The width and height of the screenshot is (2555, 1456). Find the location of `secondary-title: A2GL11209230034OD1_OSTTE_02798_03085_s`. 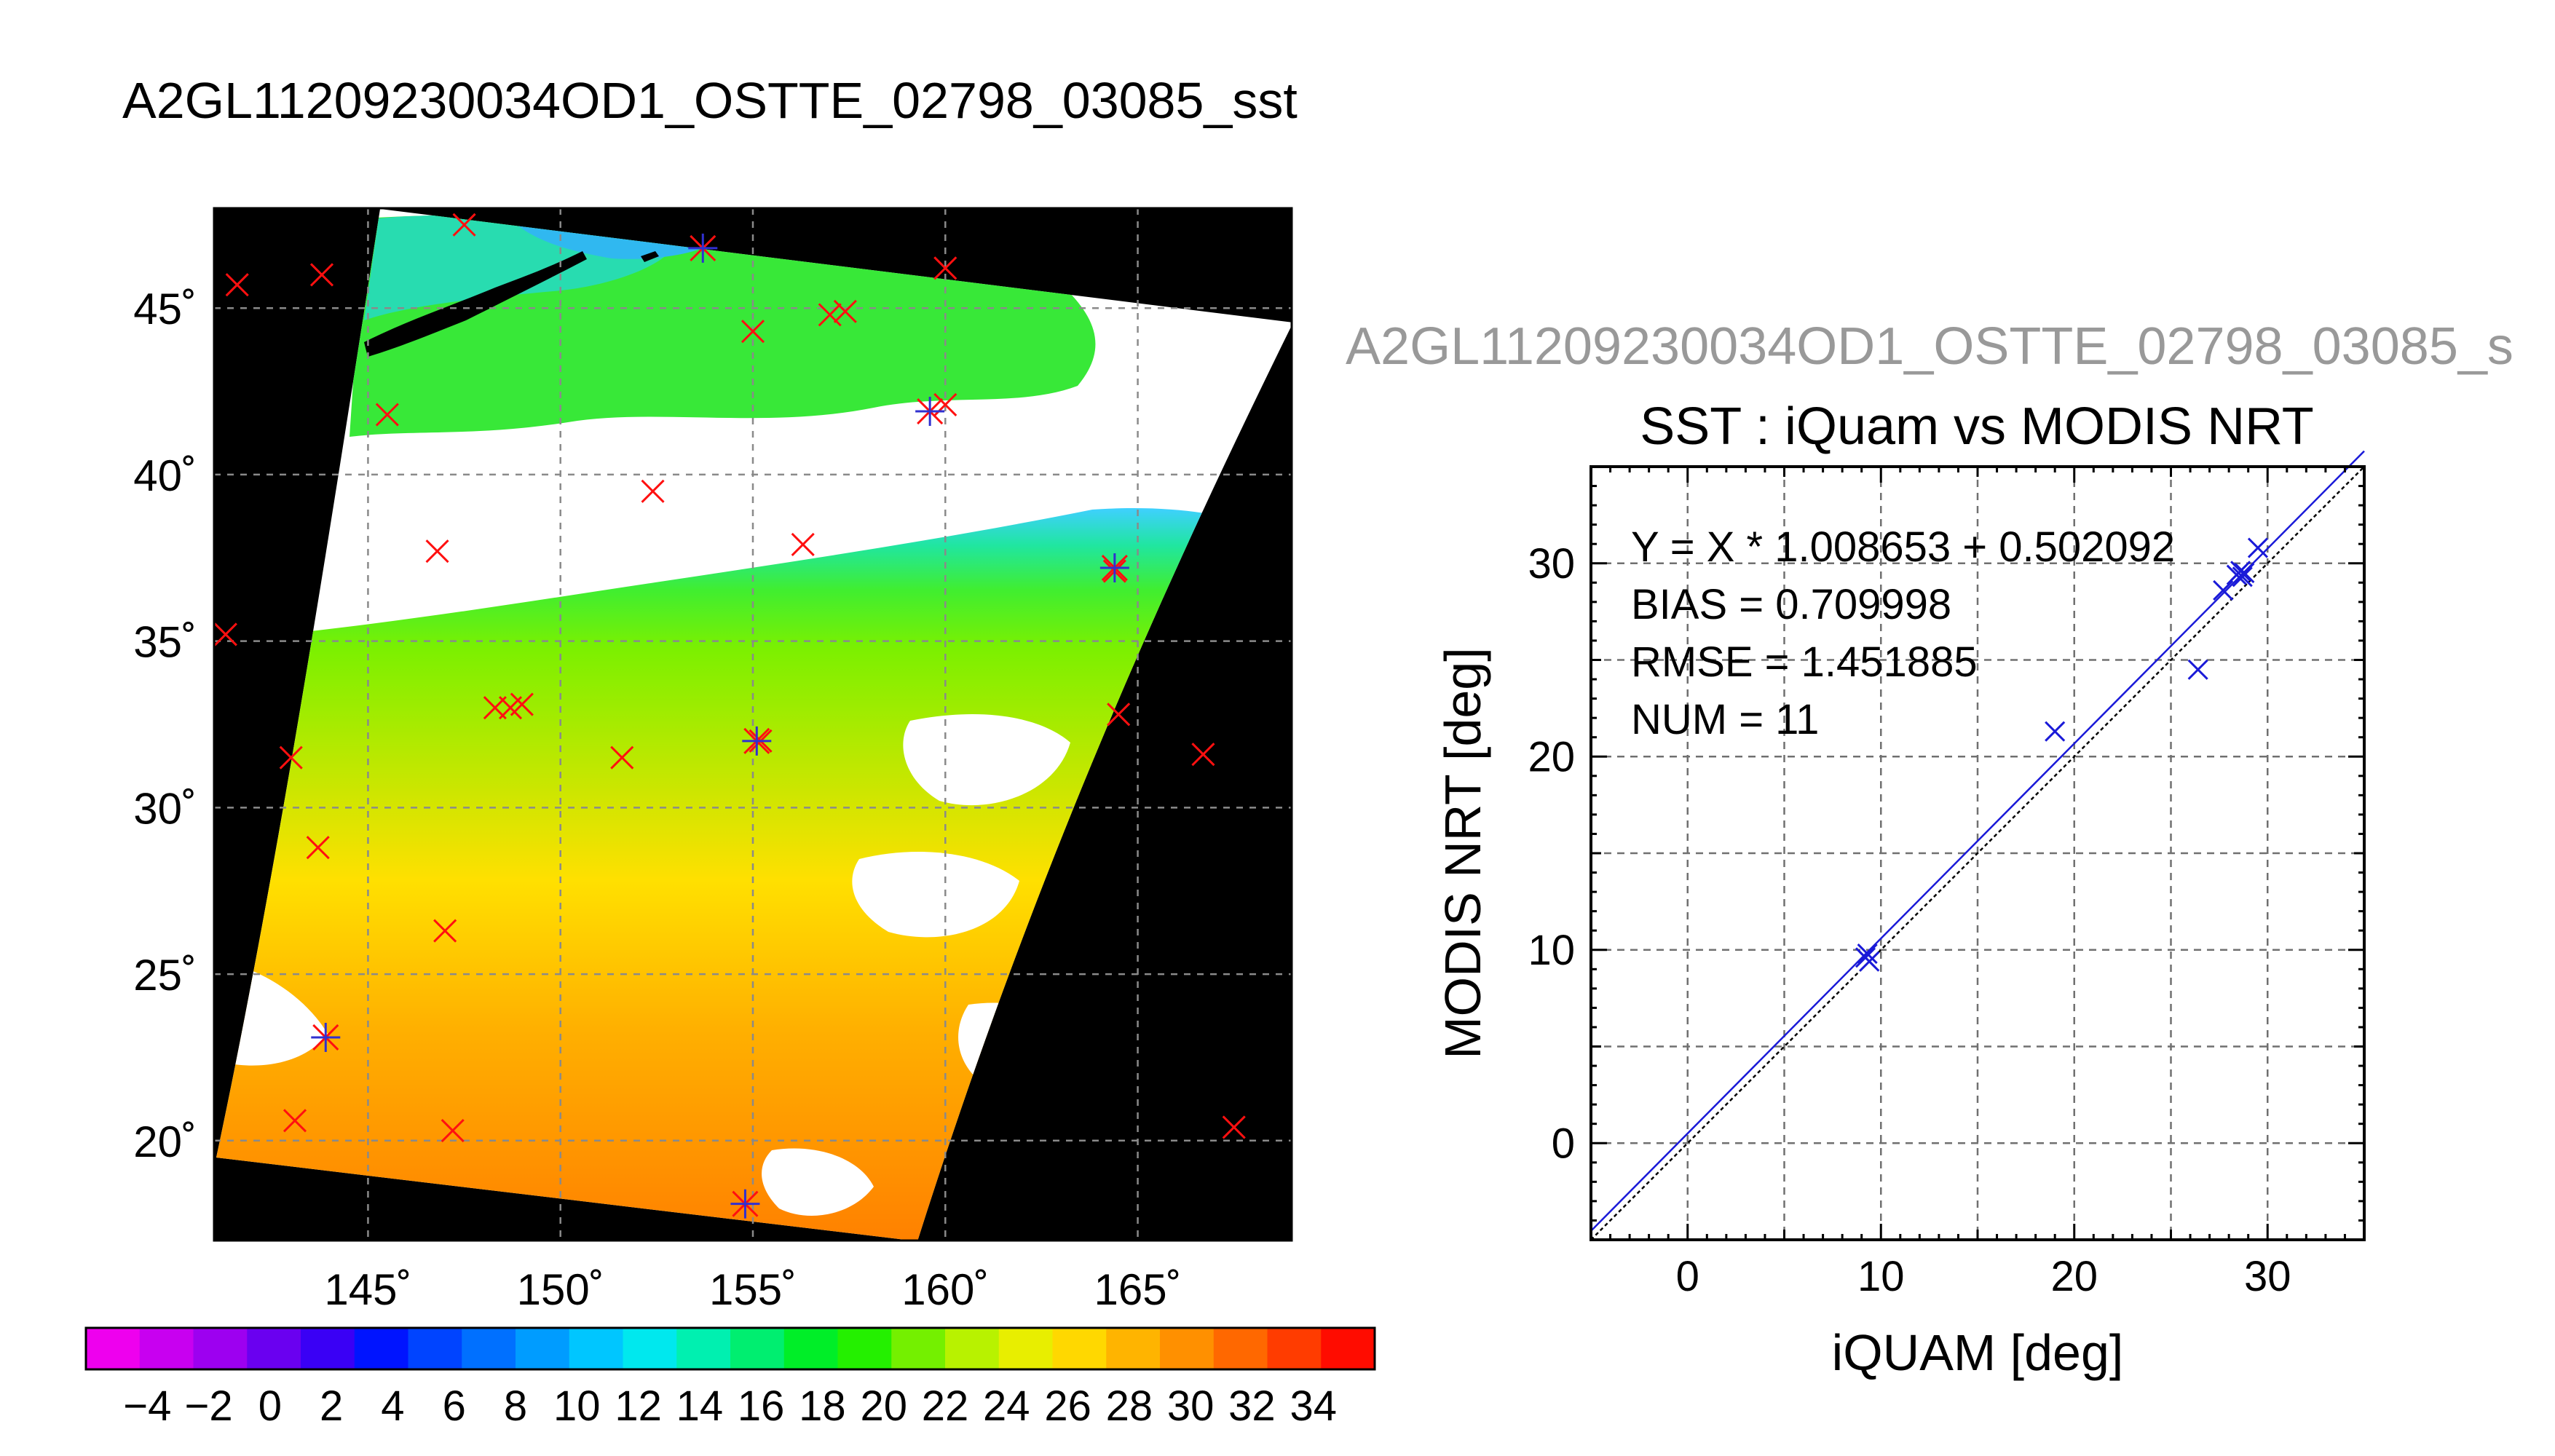

secondary-title: A2GL11209230034OD1_OSTTE_02798_03085_s is located at coordinates (1929, 346).